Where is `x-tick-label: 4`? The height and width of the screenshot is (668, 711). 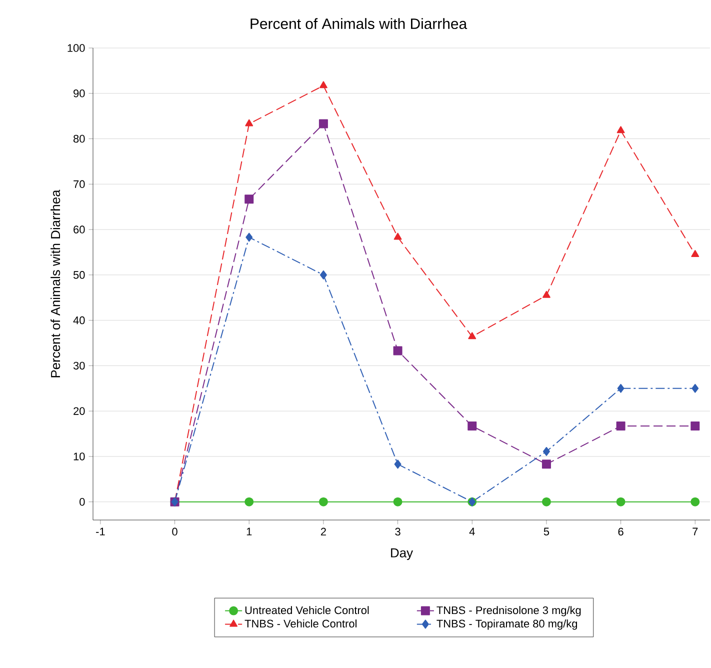 x-tick-label: 4 is located at coordinates (472, 532).